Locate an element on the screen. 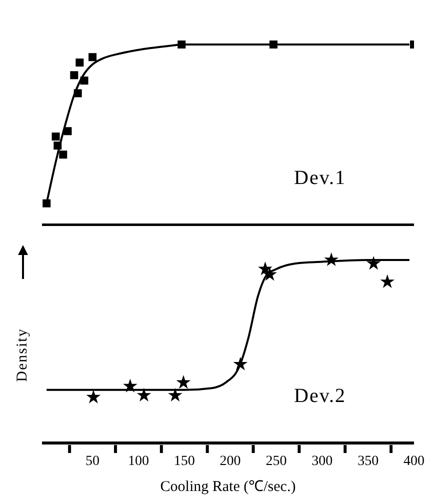  x-tick-label: 400 is located at coordinates (414, 461).